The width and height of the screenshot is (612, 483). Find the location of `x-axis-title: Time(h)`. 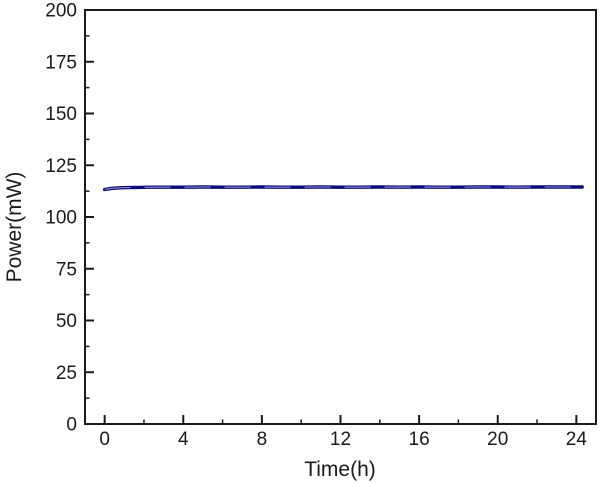

x-axis-title: Time(h) is located at coordinates (340, 469).